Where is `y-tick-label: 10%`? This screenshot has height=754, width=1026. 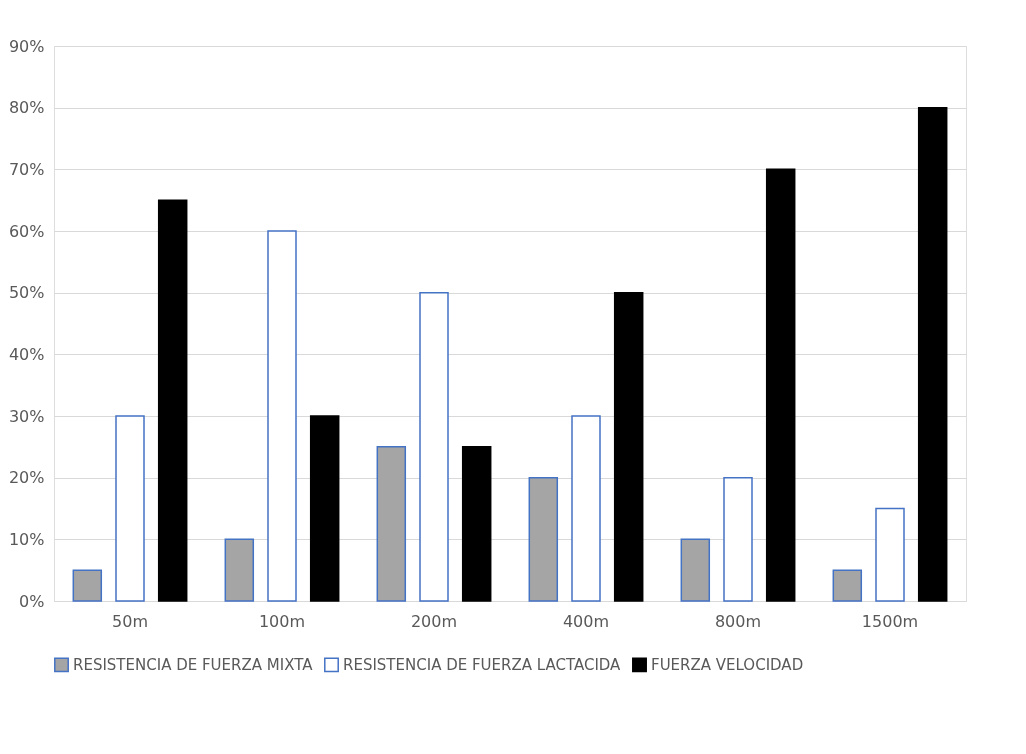 y-tick-label: 10% is located at coordinates (26, 539).